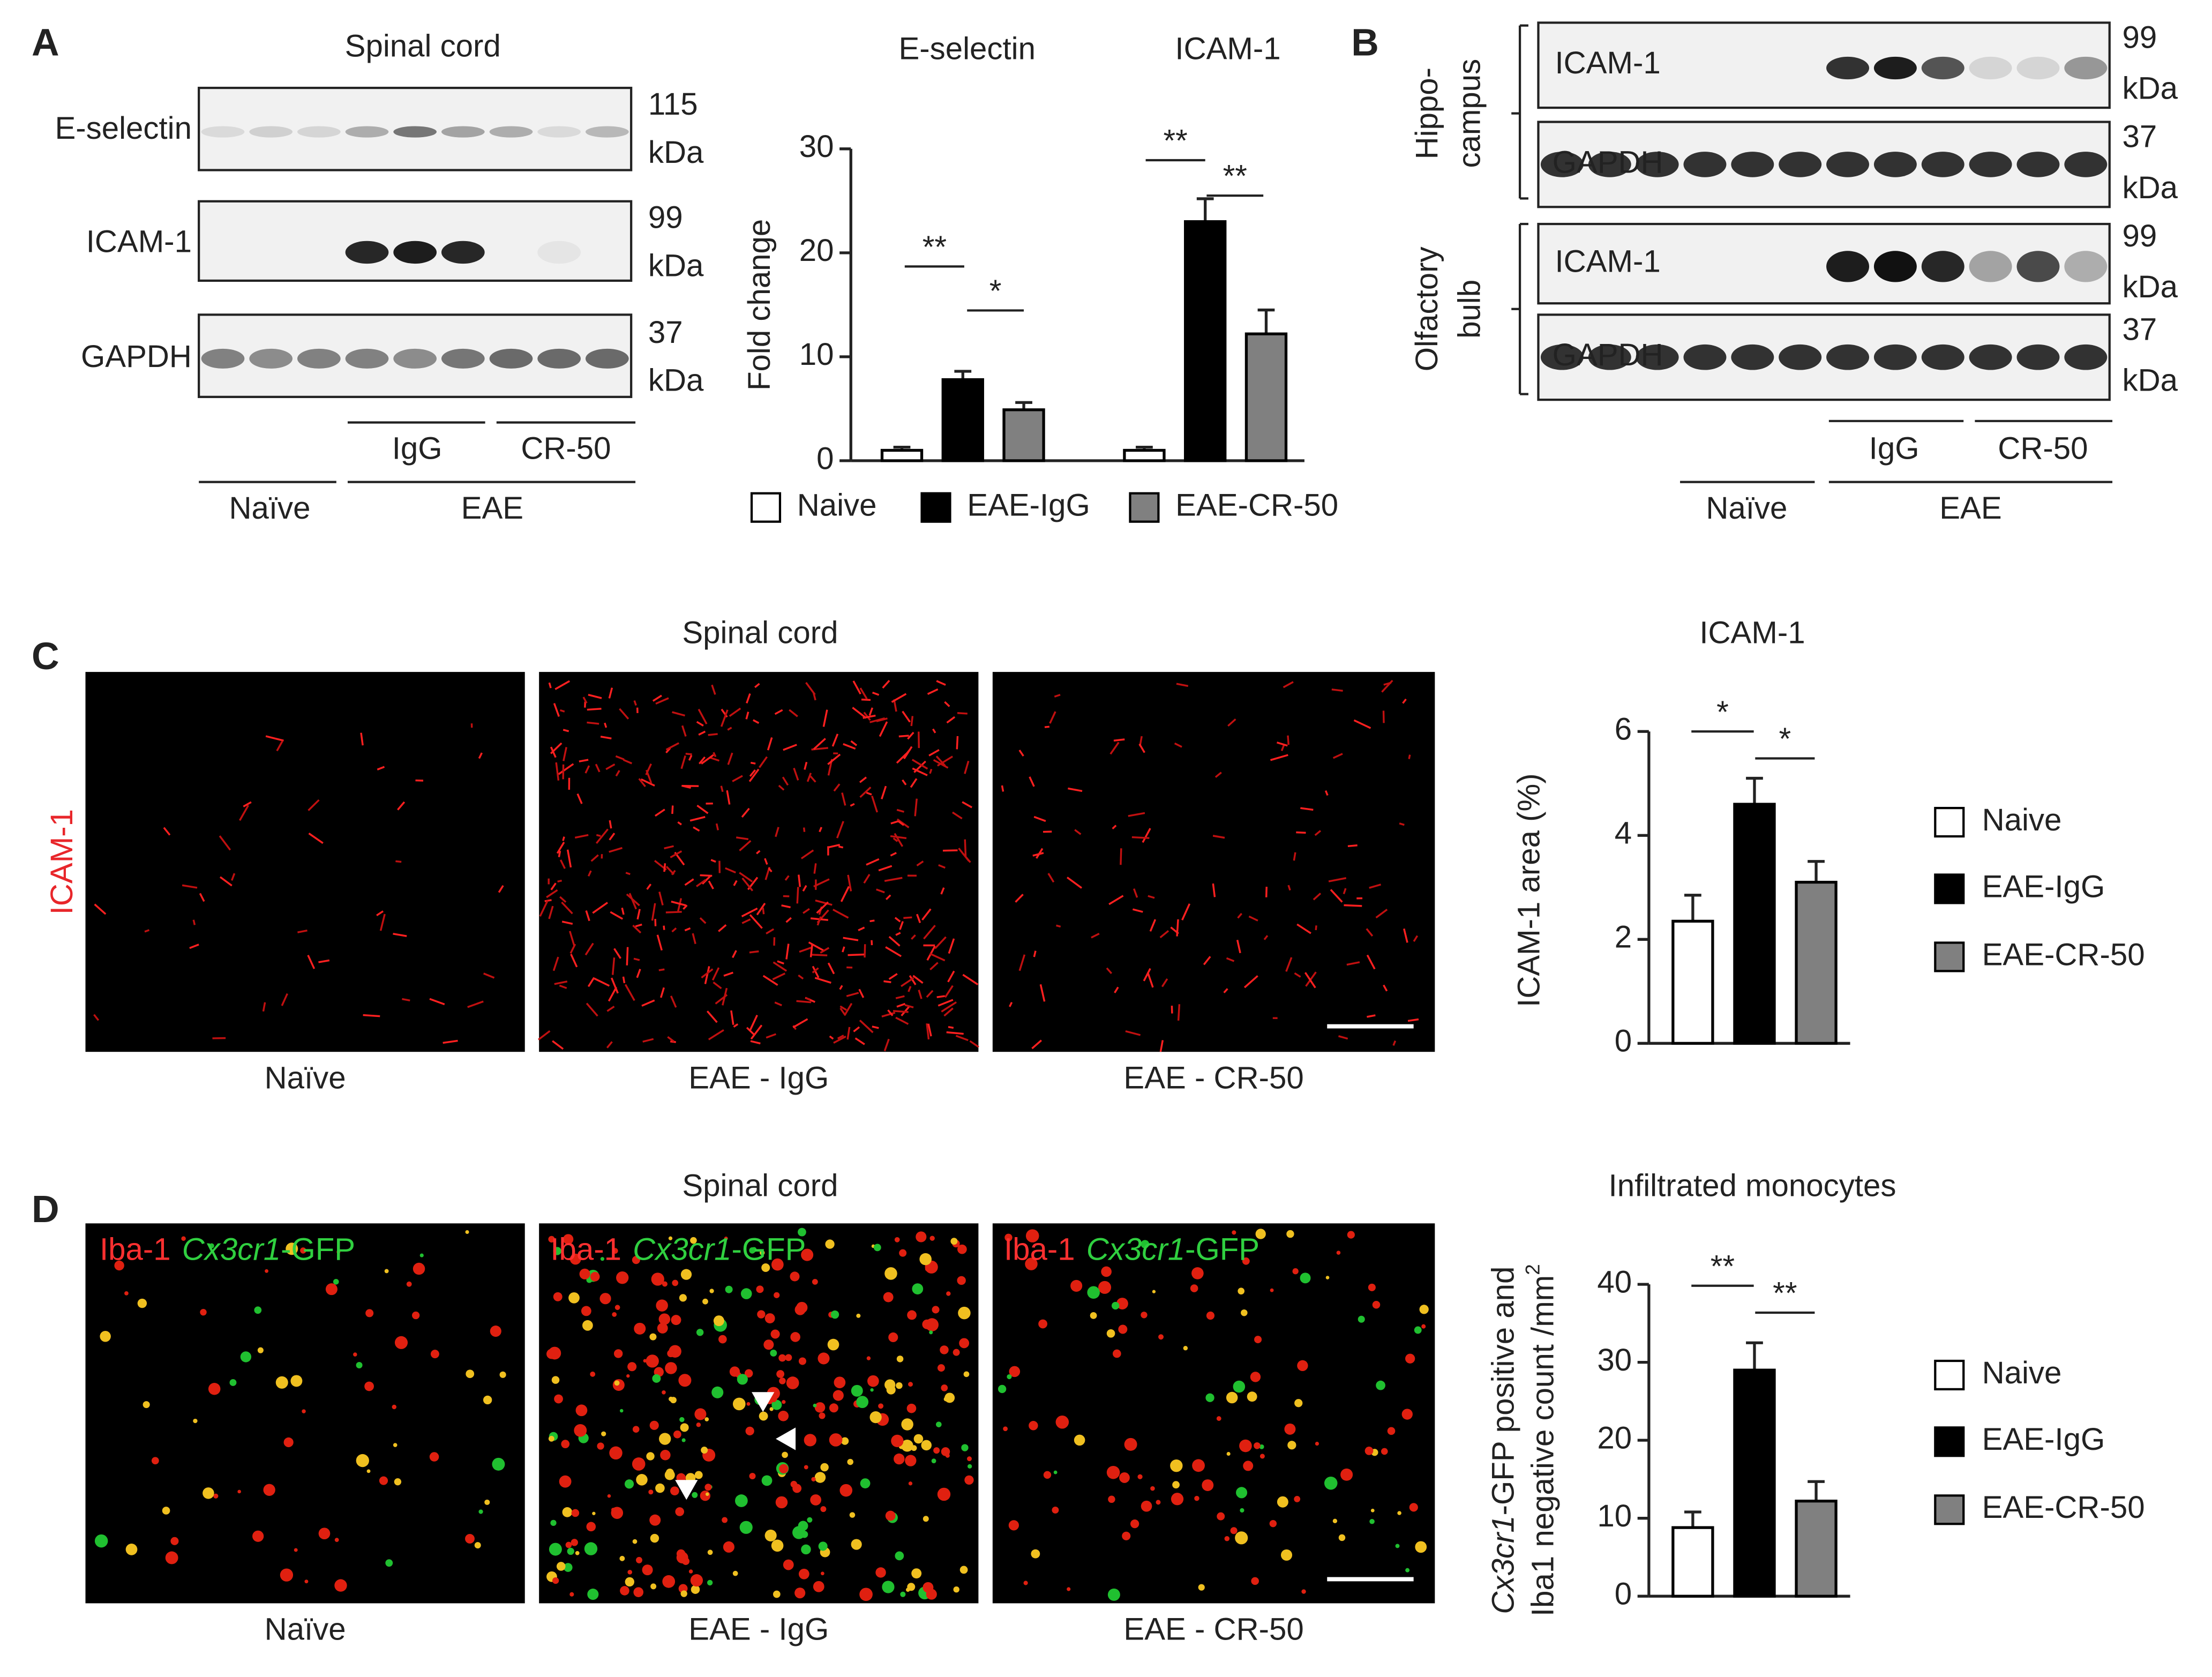 The width and height of the screenshot is (2212, 1677). Describe the element at coordinates (2043, 886) in the screenshot. I see `legend-label: EAE-IgG` at that location.